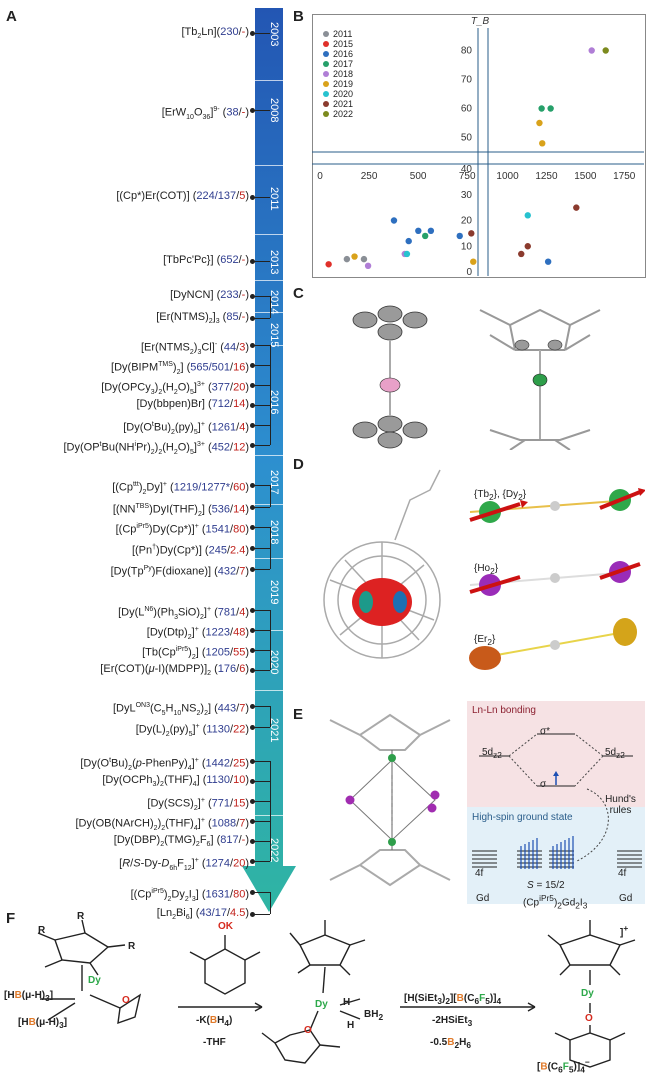 This screenshot has width=649, height=1077. I want to click on right-5dz2-label: 5dz2, so click(615, 753).